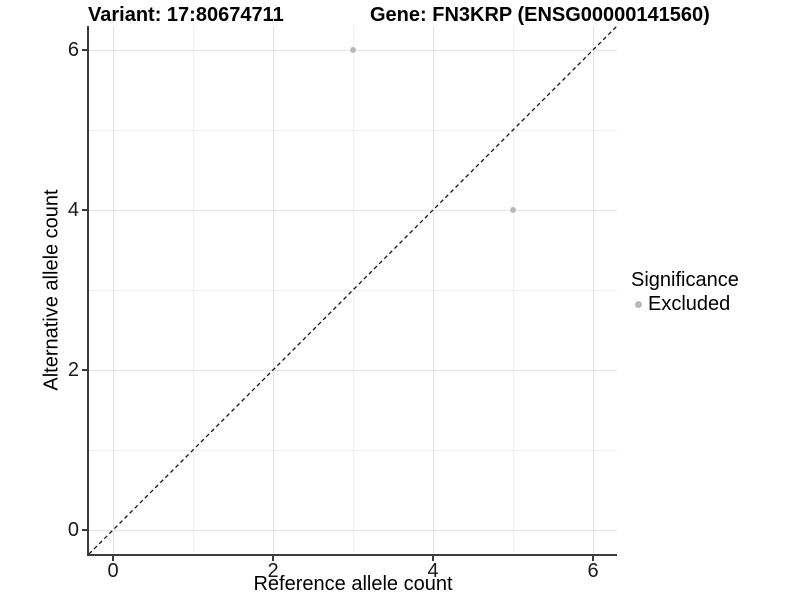  What do you see at coordinates (73, 370) in the screenshot?
I see `y-tick-label: 2` at bounding box center [73, 370].